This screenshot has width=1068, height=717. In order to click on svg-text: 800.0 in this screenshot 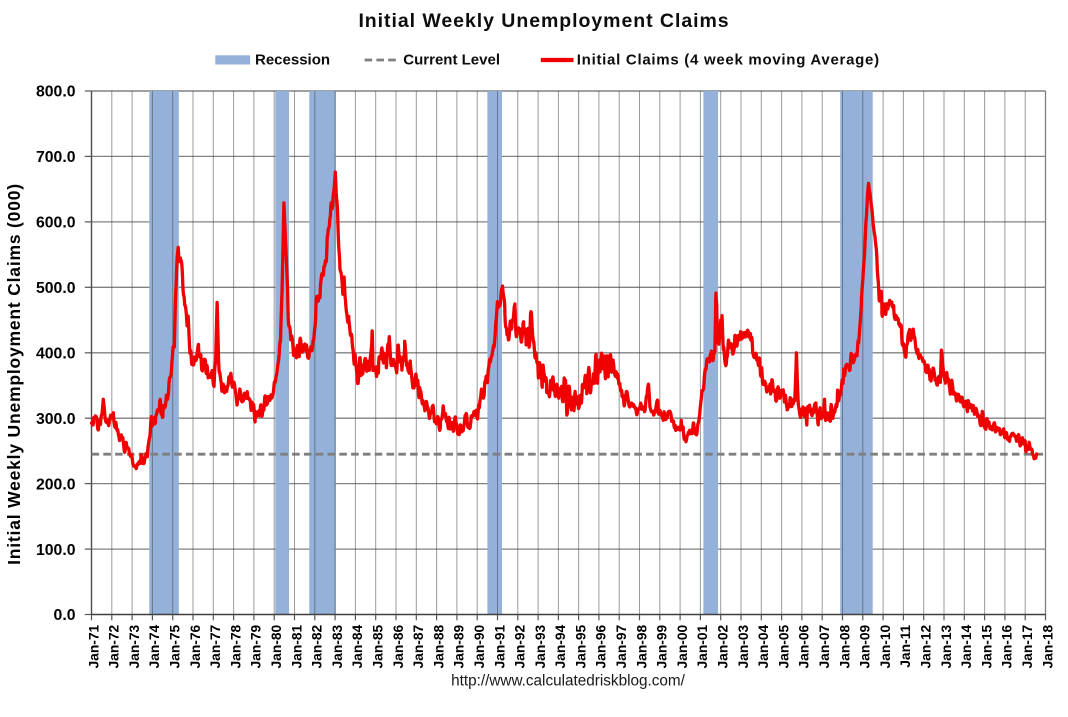, I will do `click(56, 92)`.